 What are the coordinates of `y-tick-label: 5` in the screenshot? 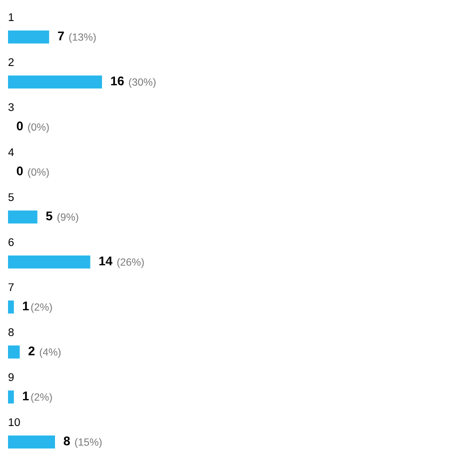 It's located at (11, 197).